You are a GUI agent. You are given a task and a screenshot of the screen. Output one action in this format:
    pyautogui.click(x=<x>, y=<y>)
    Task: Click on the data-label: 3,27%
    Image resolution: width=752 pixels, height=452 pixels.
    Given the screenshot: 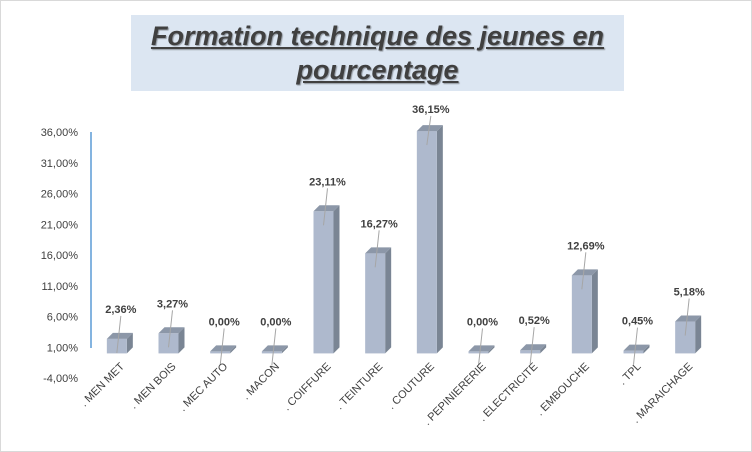 What is the action you would take?
    pyautogui.click(x=172, y=304)
    